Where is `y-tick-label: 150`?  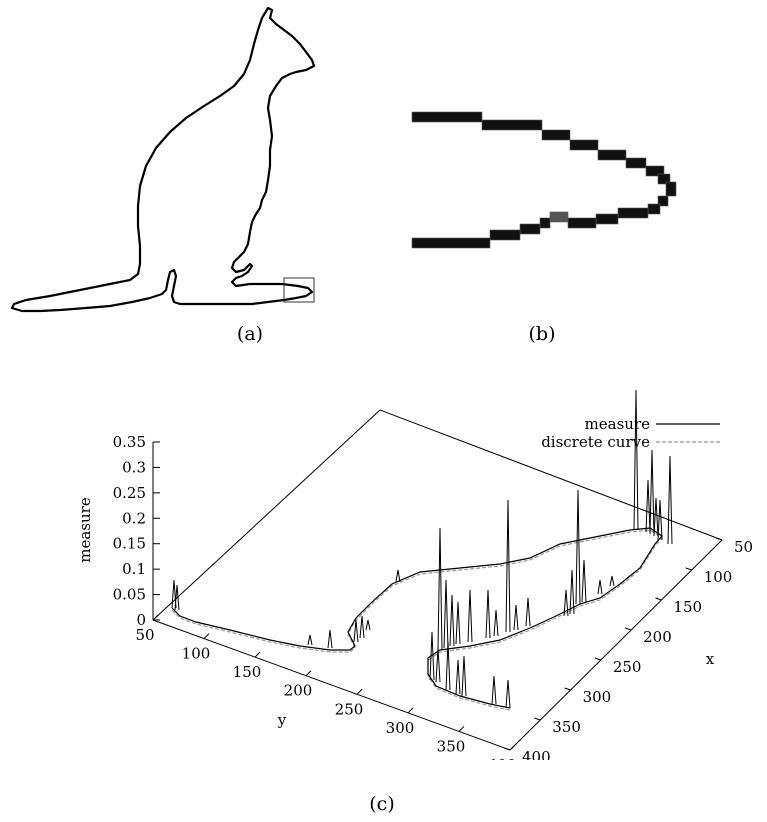 y-tick-label: 150 is located at coordinates (247, 672).